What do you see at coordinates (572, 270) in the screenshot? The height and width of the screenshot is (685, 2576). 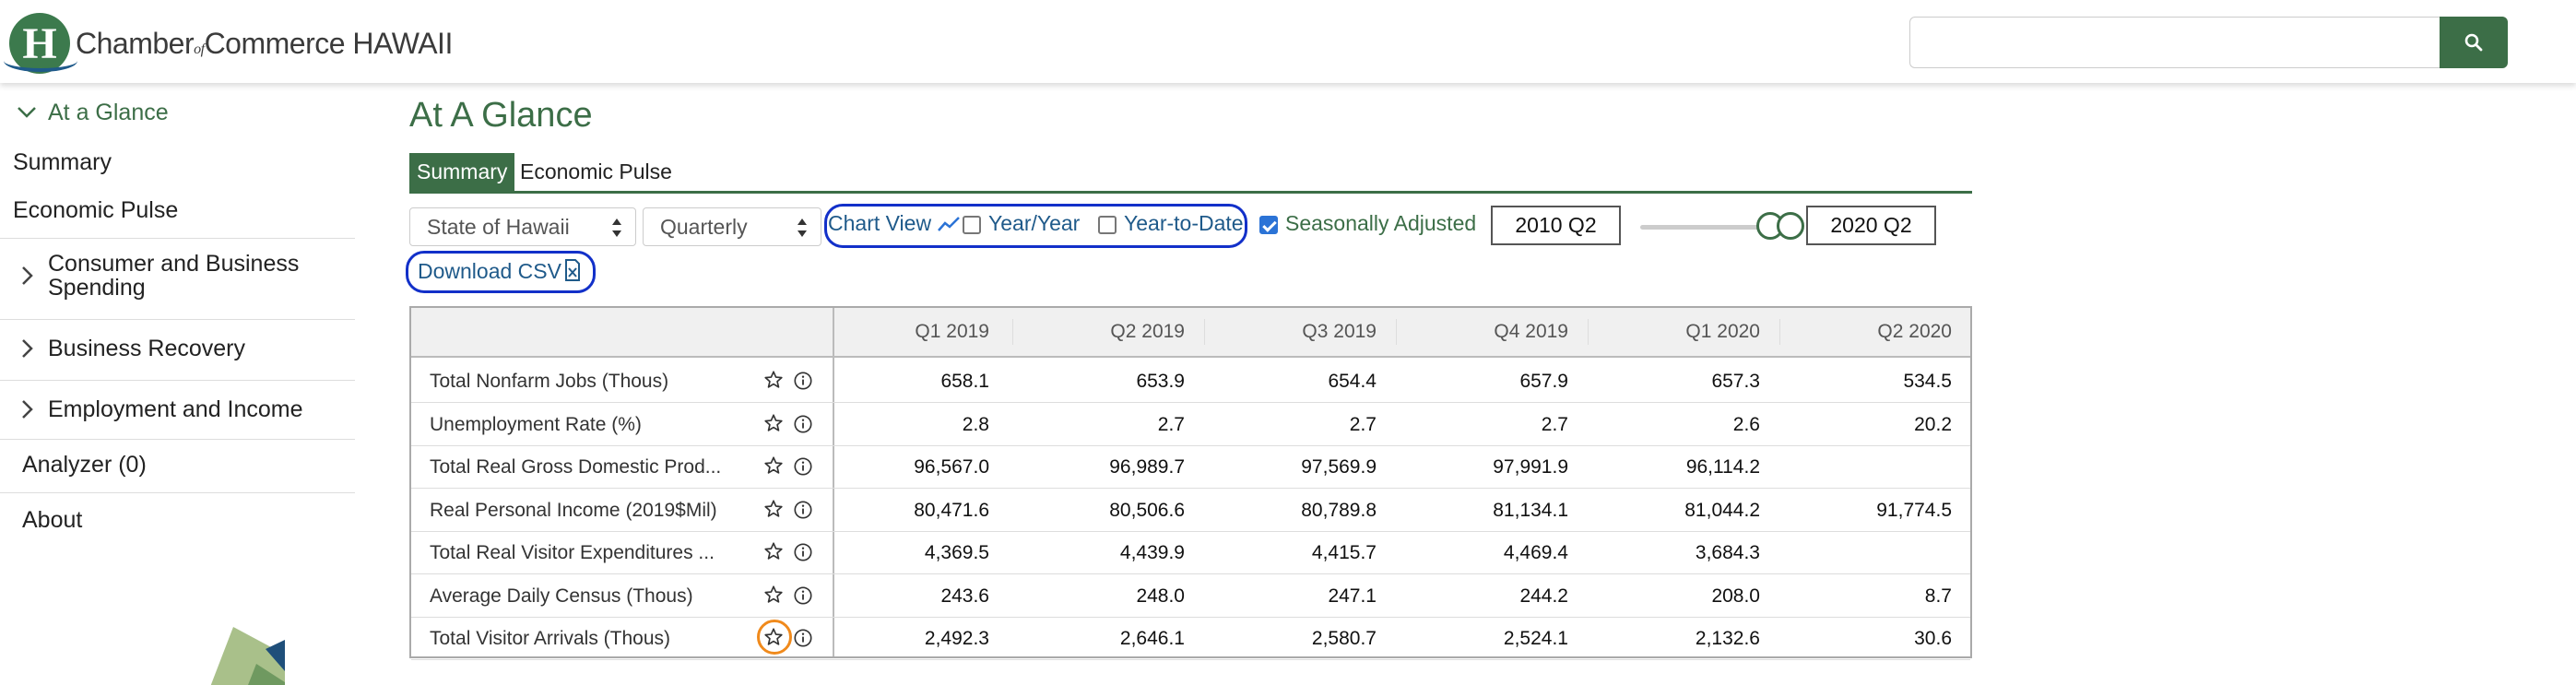 I see `csv-file-icon` at bounding box center [572, 270].